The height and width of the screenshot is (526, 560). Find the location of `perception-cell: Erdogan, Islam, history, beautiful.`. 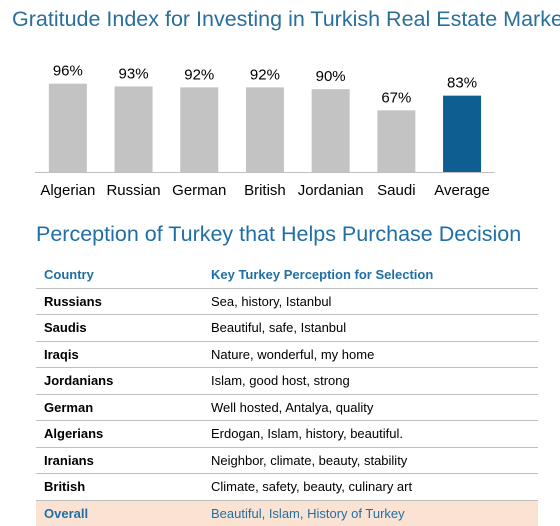

perception-cell: Erdogan, Islam, history, beautiful. is located at coordinates (370, 434).